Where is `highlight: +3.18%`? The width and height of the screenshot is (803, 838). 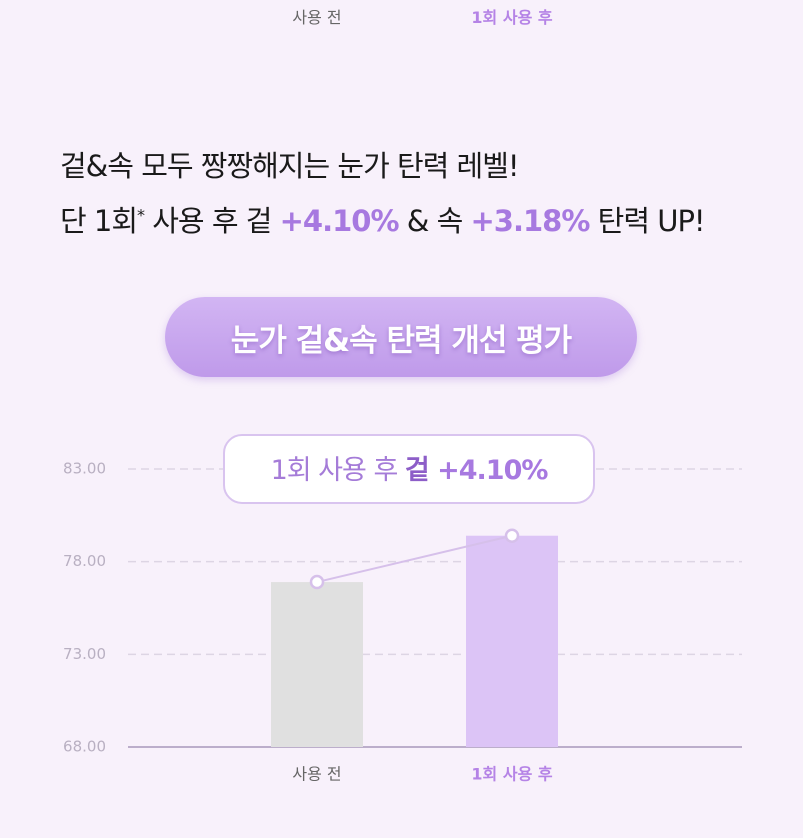 highlight: +3.18% is located at coordinates (530, 221).